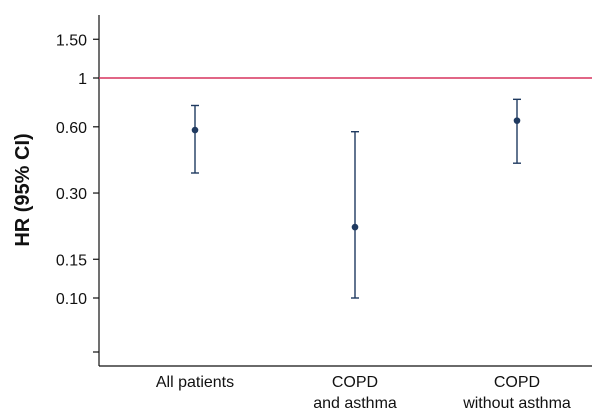 The height and width of the screenshot is (414, 592). Describe the element at coordinates (195, 382) in the screenshot. I see `x-tick-label: All patients` at that location.